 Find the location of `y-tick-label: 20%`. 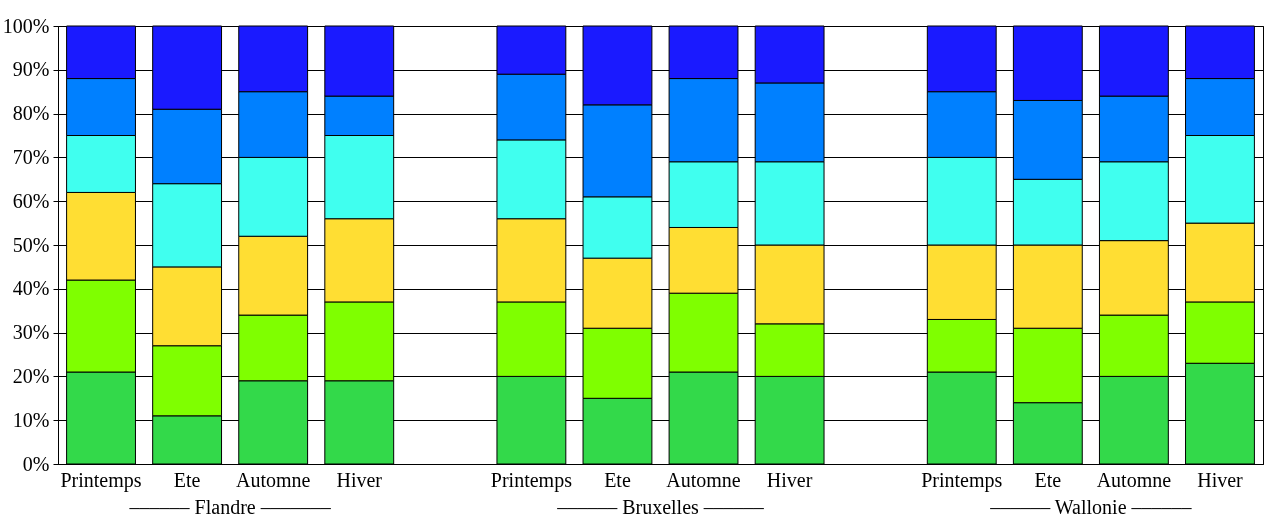

y-tick-label: 20% is located at coordinates (31, 375).